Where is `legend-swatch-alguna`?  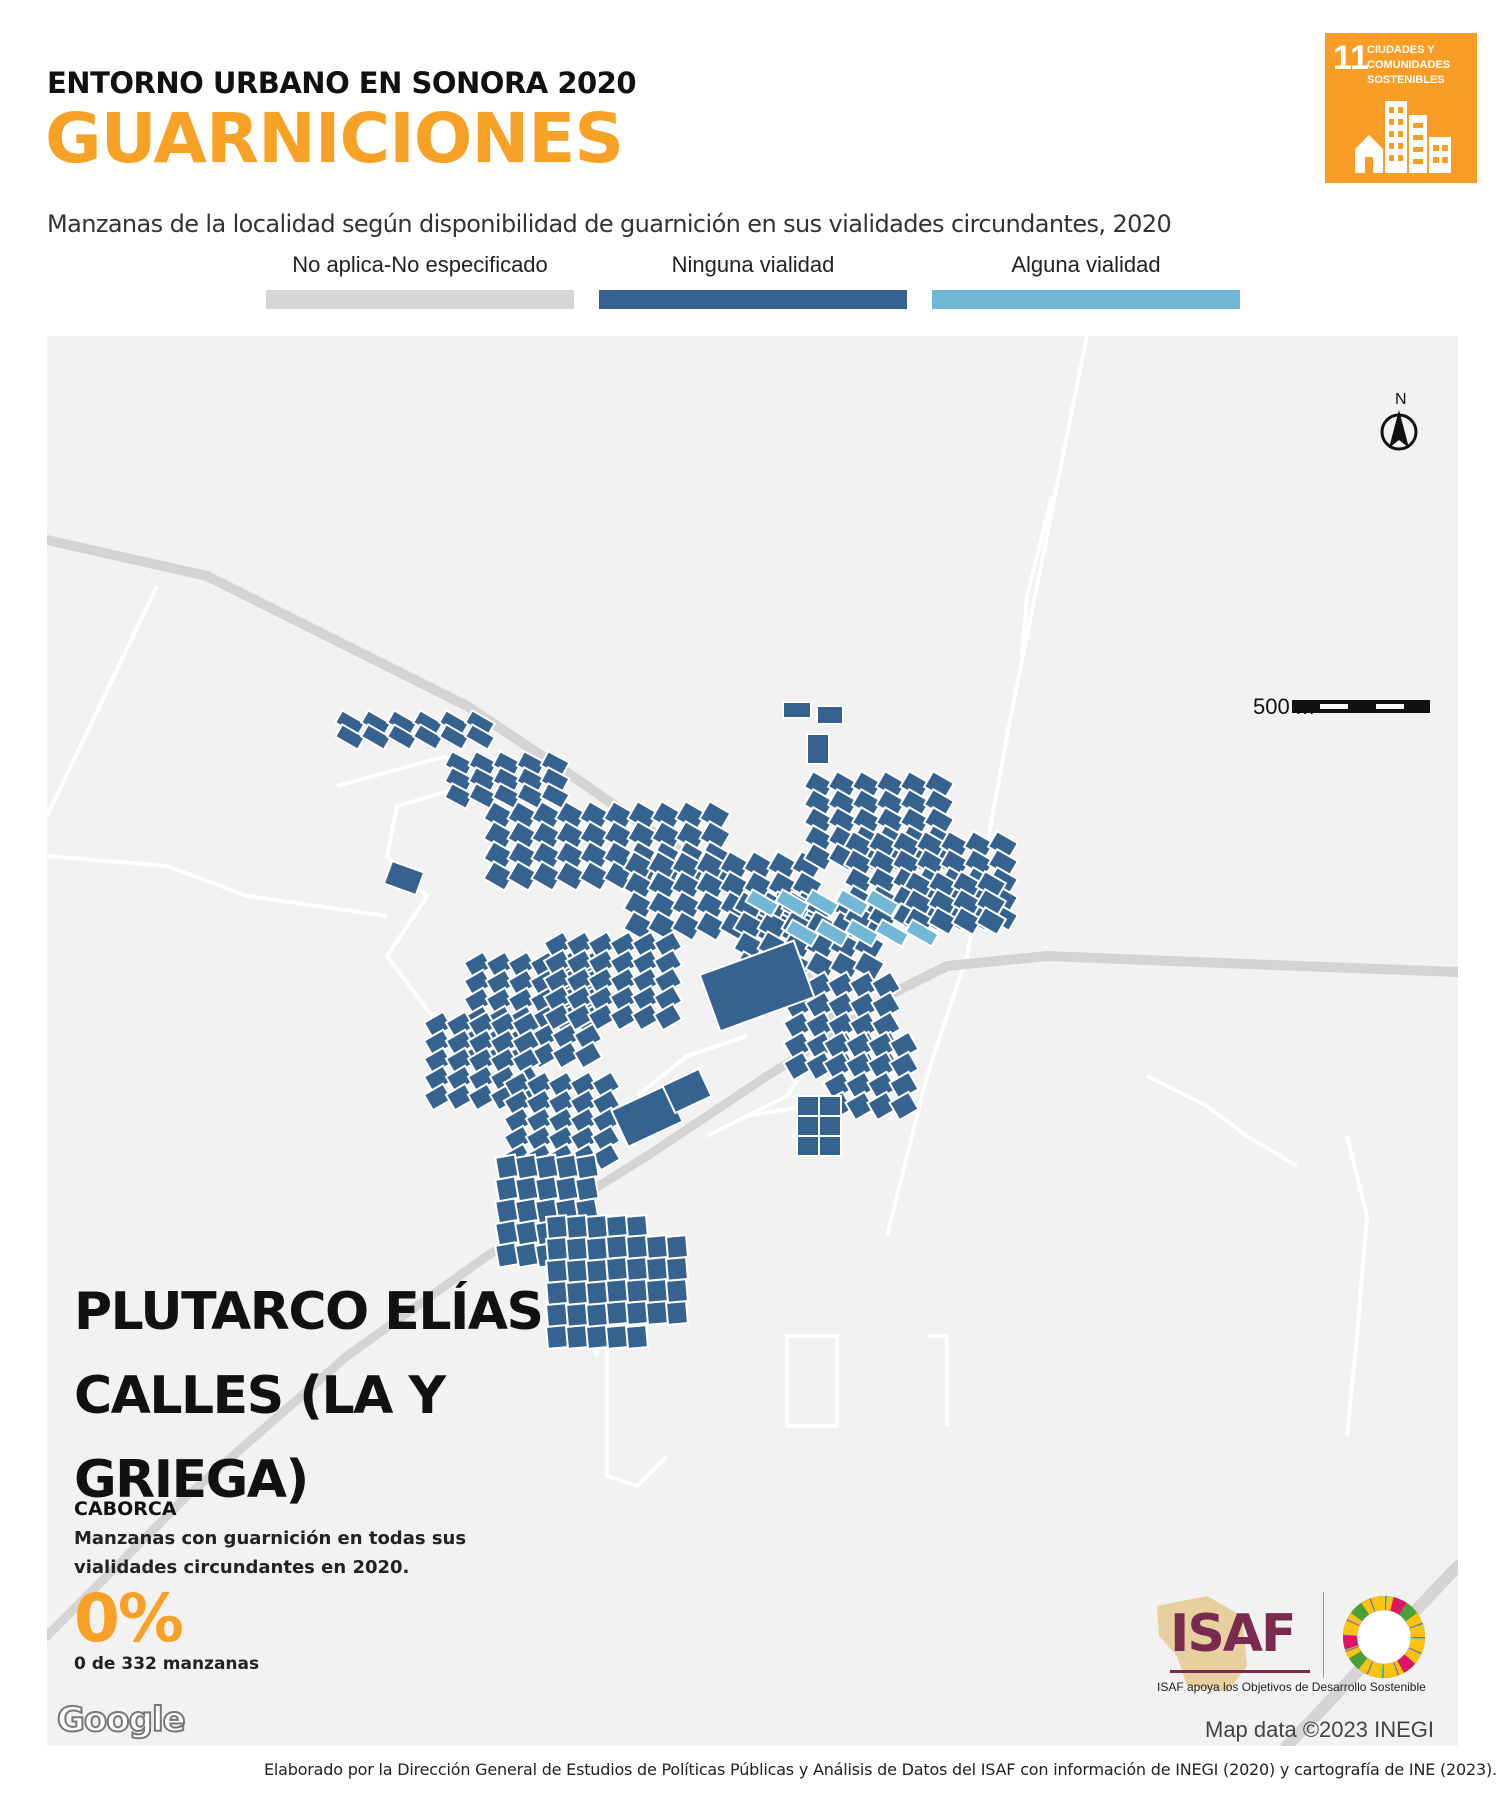
legend-swatch-alguna is located at coordinates (1086, 299).